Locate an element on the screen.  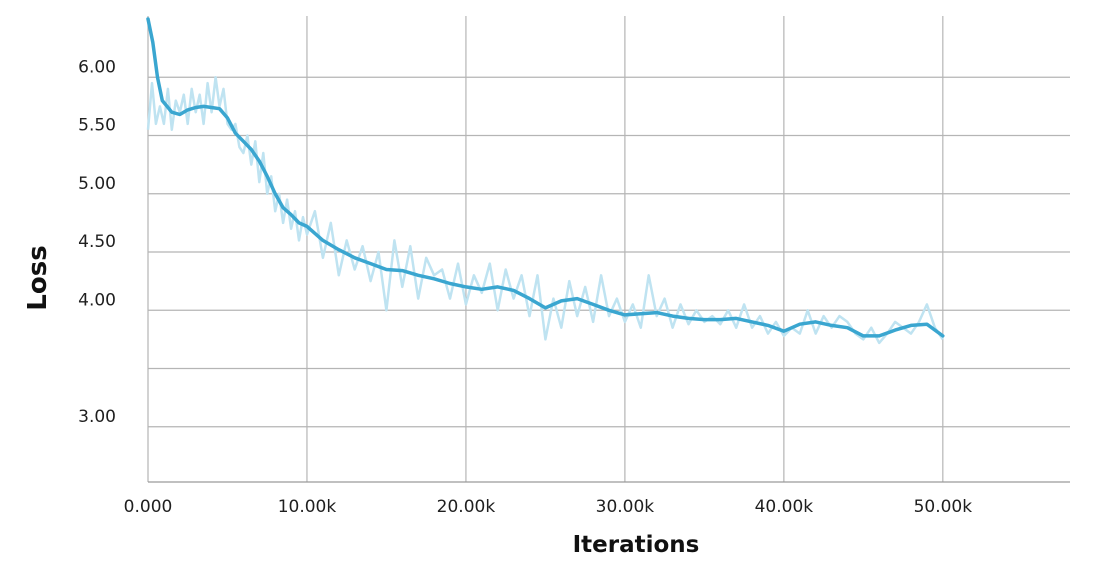
y-tick-label: 6.00 is located at coordinates (97, 67).